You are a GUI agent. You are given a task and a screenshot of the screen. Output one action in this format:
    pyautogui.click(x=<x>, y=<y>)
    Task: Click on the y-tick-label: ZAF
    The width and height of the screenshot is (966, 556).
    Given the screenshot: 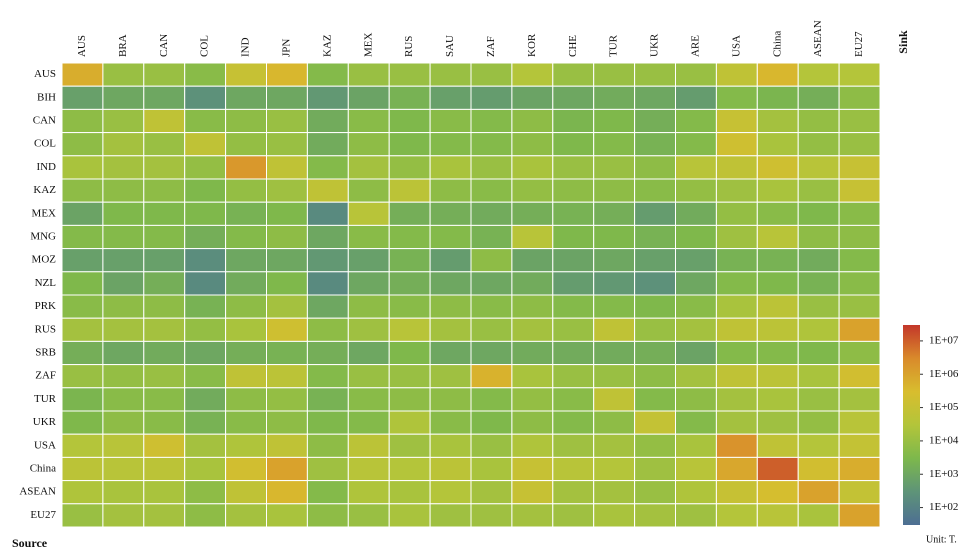 What is the action you would take?
    pyautogui.click(x=45, y=376)
    